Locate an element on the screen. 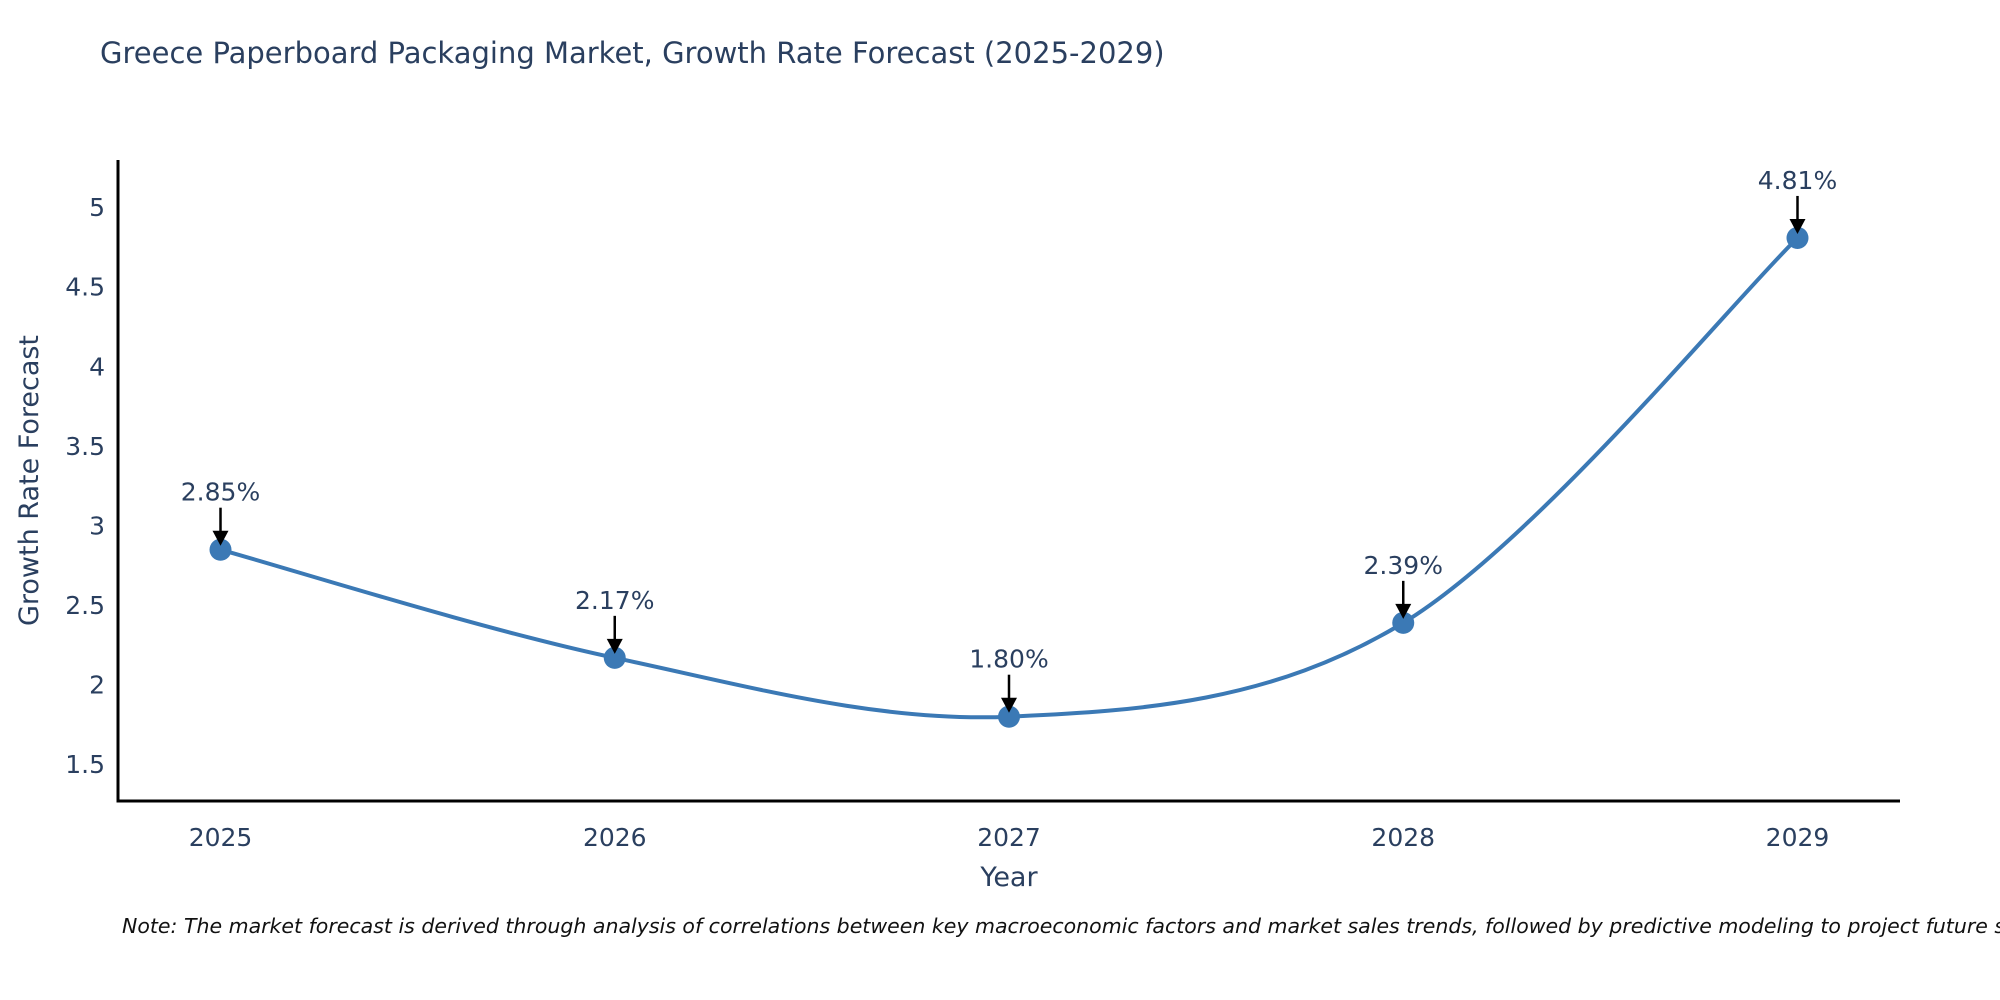 The image size is (2000, 1000). x-tick-label: 2026 is located at coordinates (615, 837).